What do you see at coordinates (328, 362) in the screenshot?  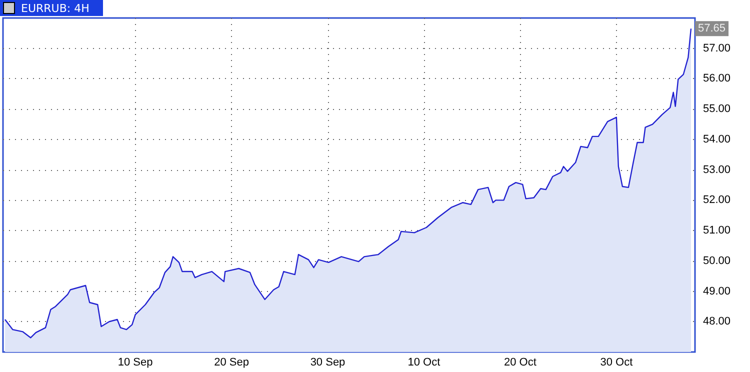 I see `x-tick-label: 30 Sep` at bounding box center [328, 362].